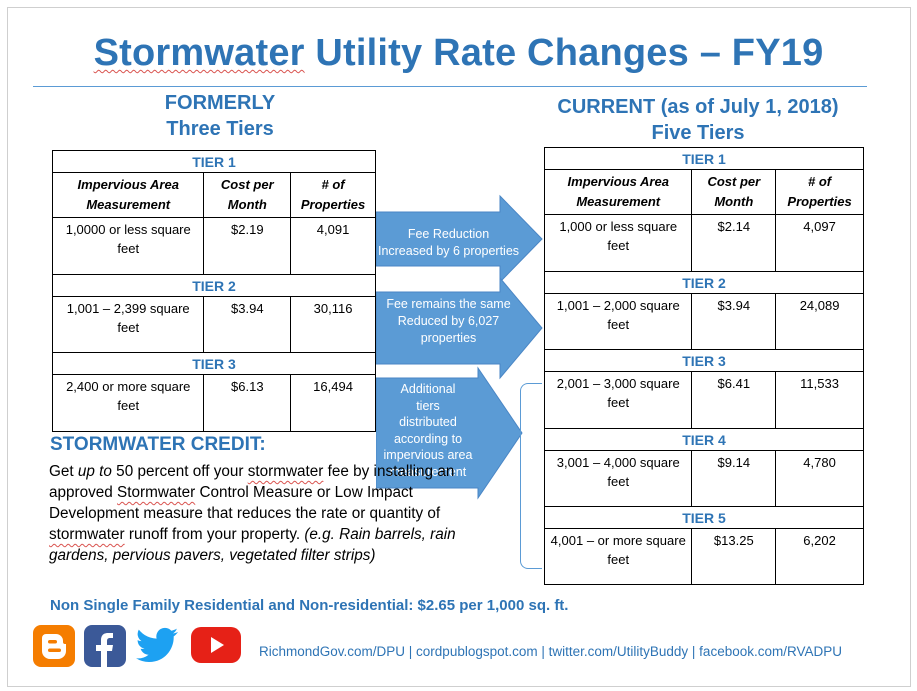  Describe the element at coordinates (531, 476) in the screenshot. I see `tier-group-bracket` at that location.